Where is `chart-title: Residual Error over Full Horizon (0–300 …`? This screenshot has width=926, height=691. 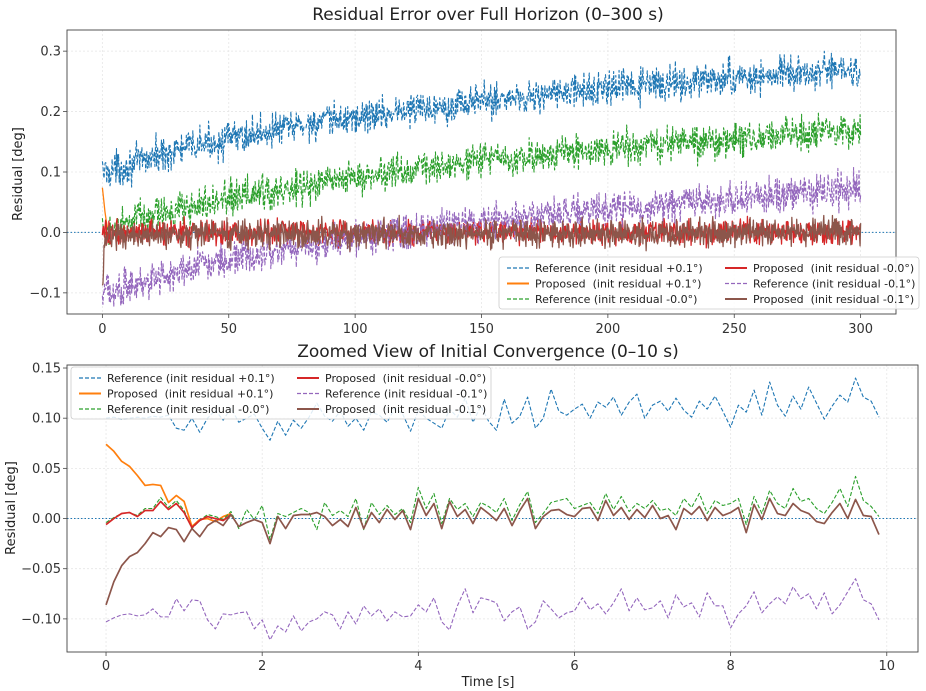 chart-title: Residual Error over Full Horizon (0–300 … is located at coordinates (488, 15).